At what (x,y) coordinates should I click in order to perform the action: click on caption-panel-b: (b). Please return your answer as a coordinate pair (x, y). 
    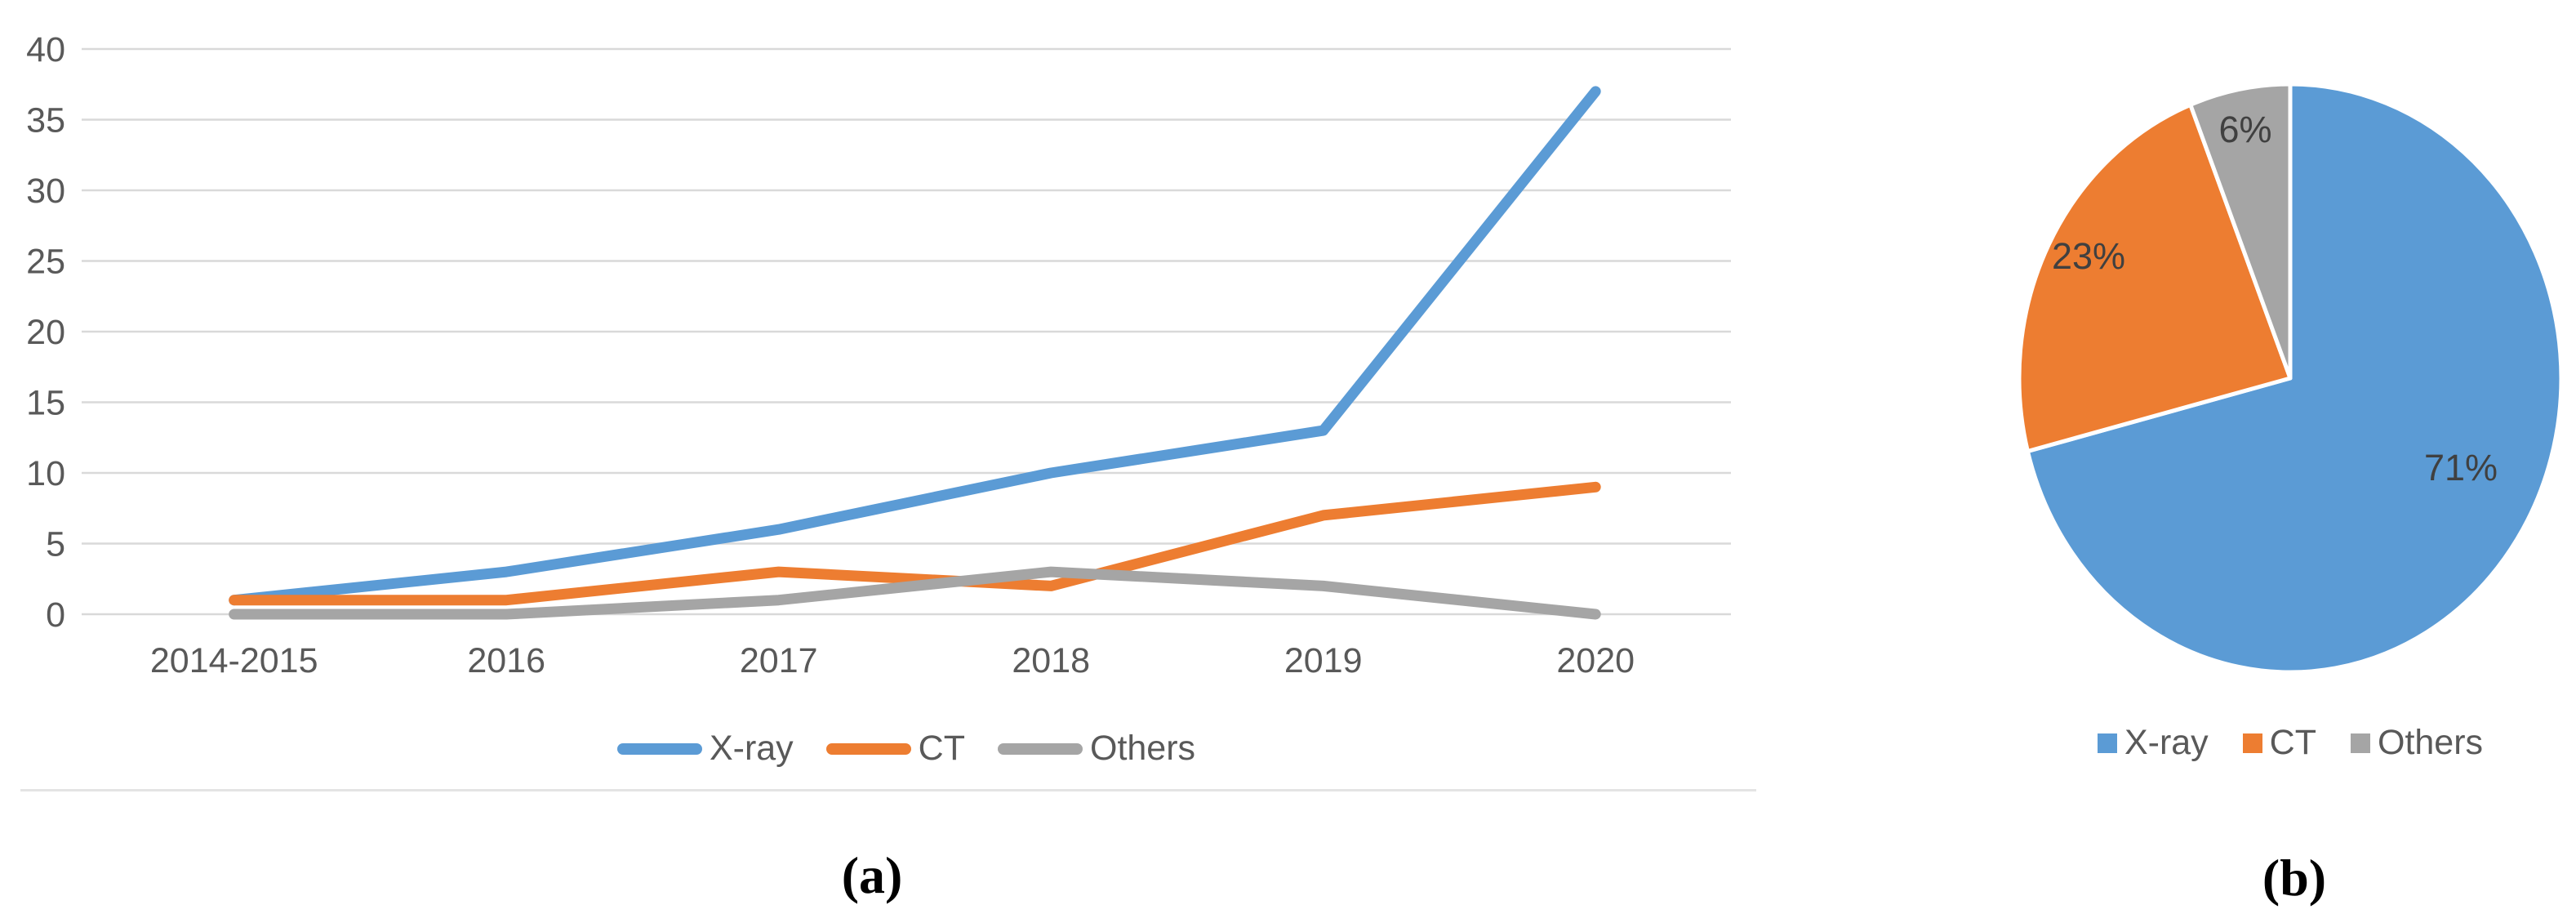
    Looking at the image, I should click on (2294, 878).